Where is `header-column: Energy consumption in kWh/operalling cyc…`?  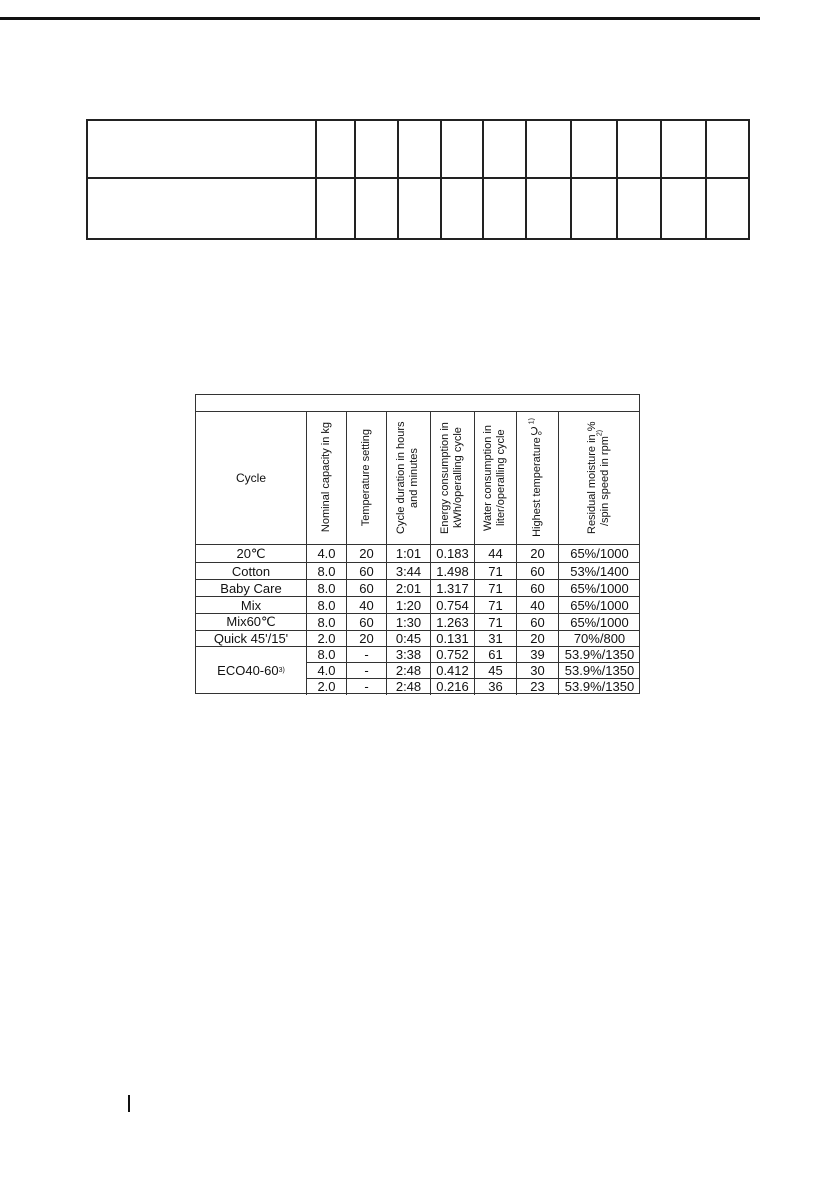 header-column: Energy consumption in kWh/operalling cyc… is located at coordinates (452, 477).